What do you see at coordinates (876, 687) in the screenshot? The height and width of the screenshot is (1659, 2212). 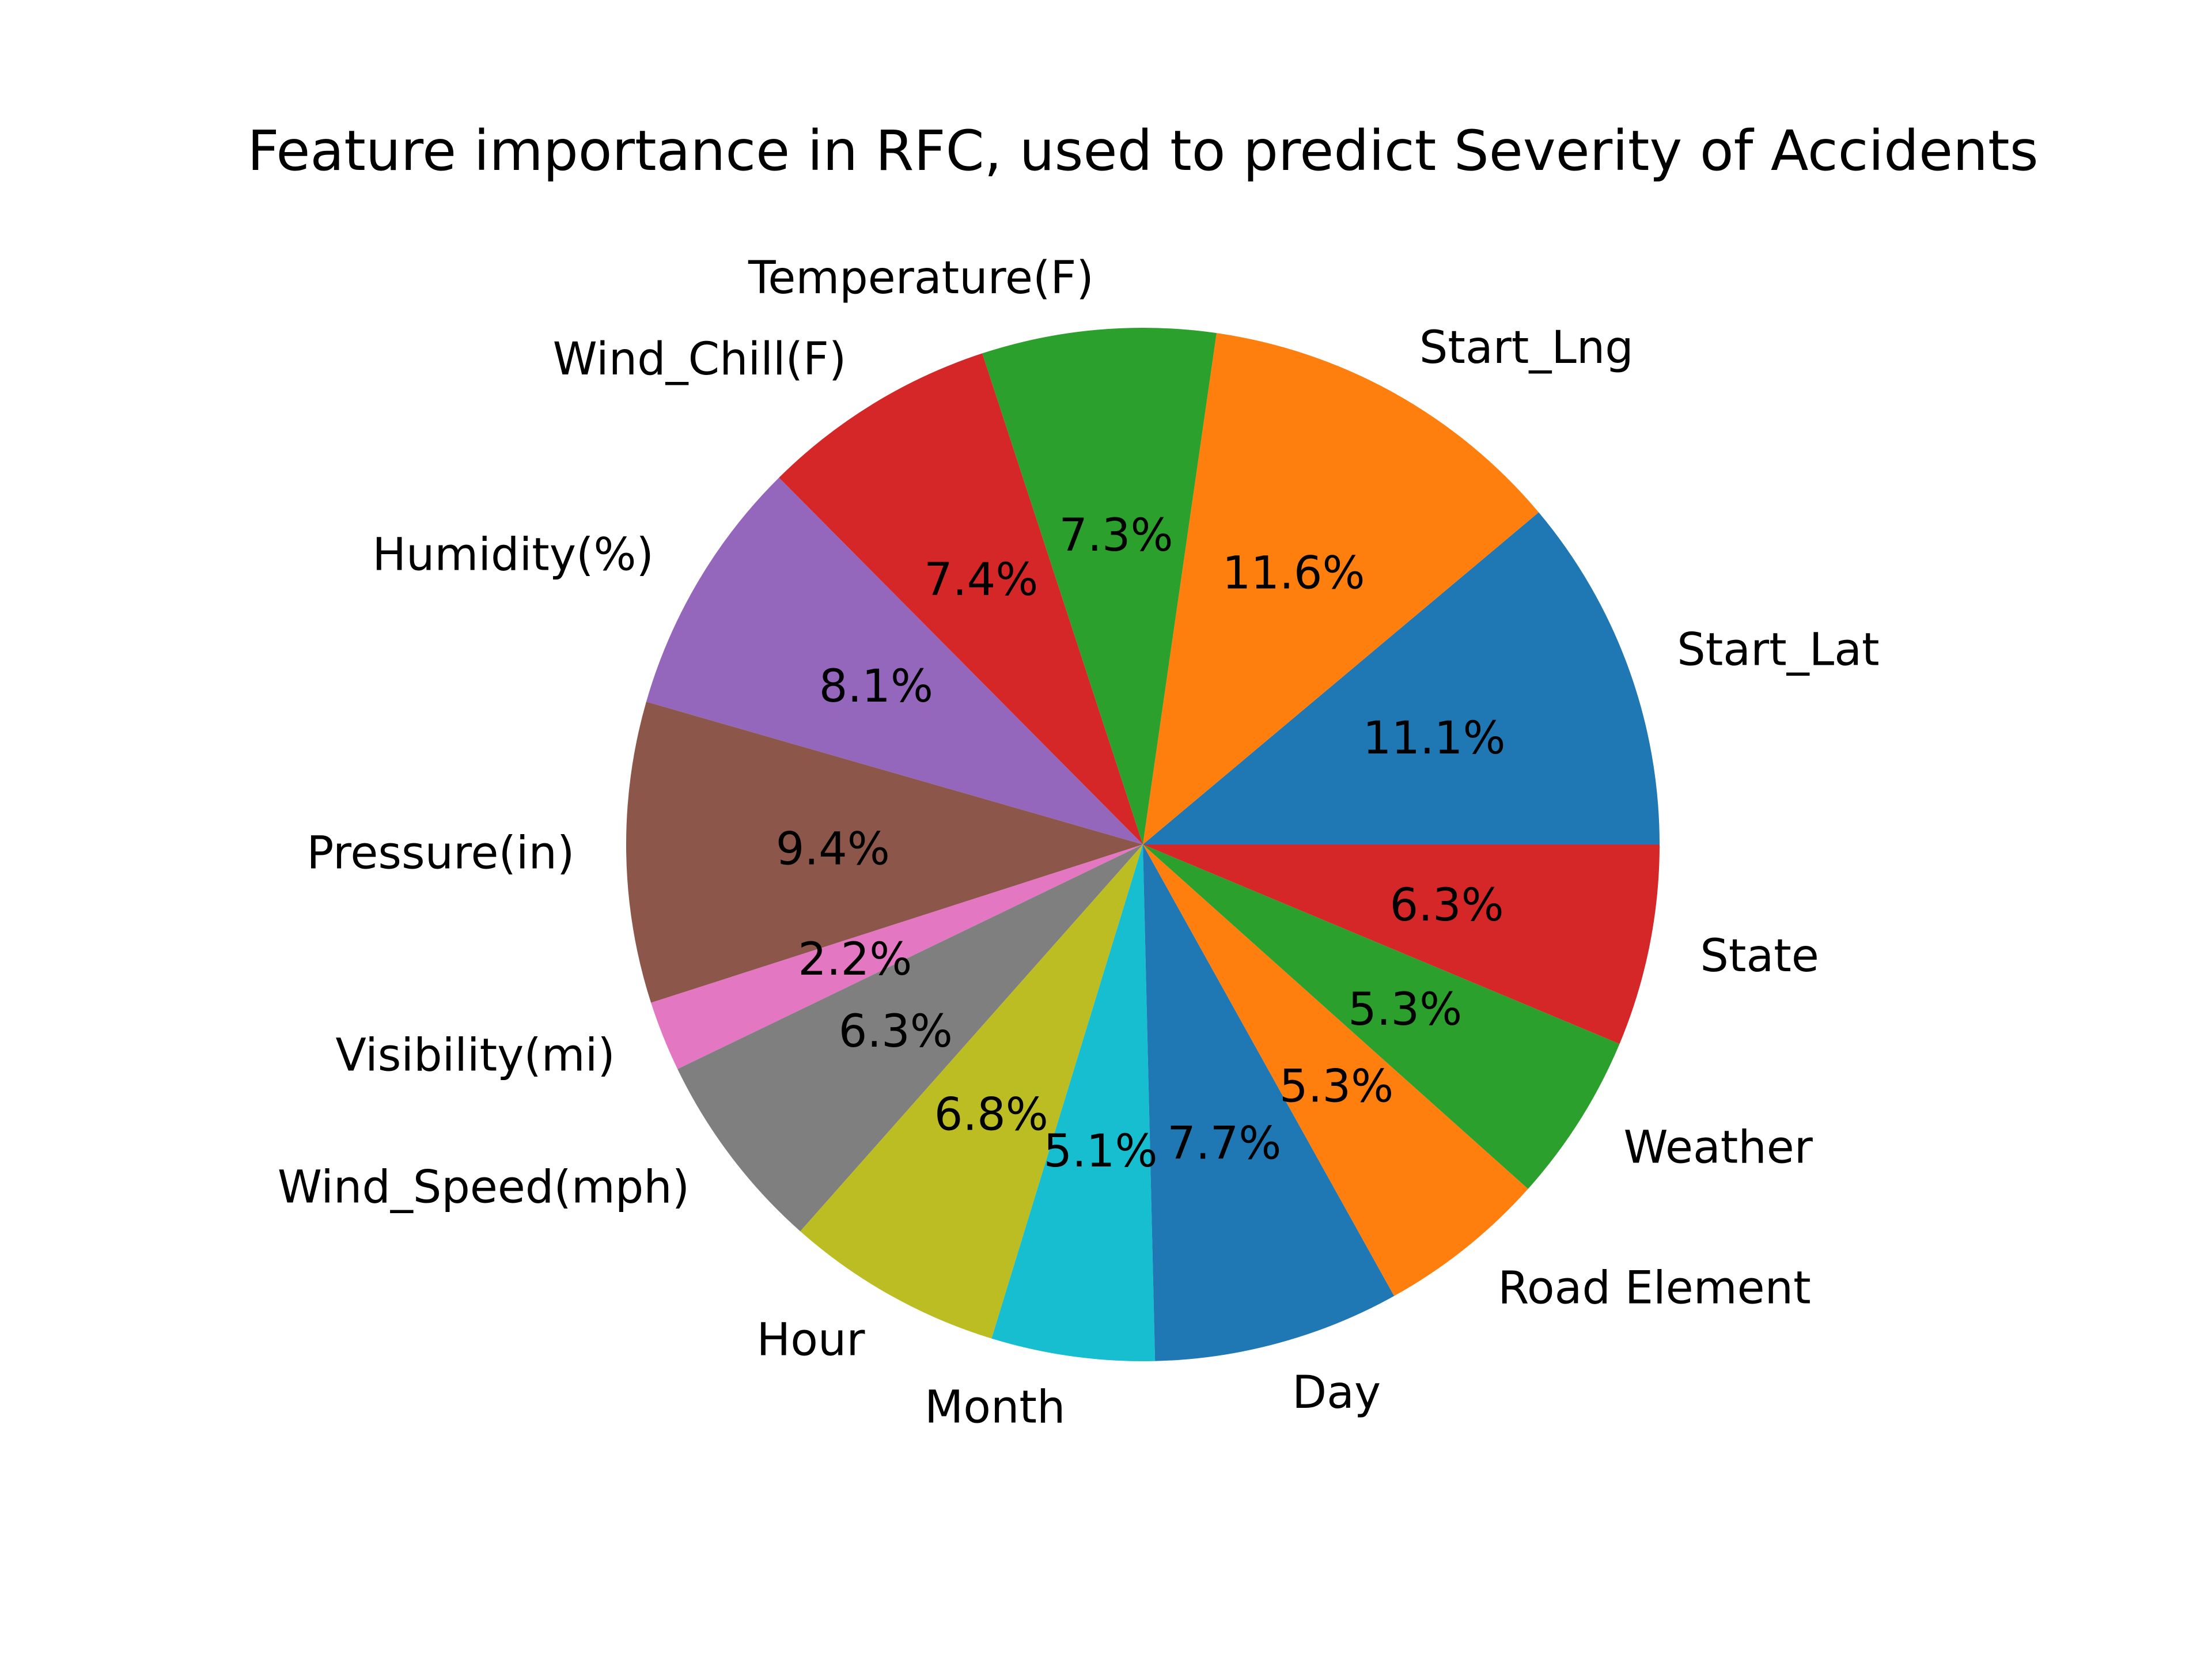 I see `pct-label-humidity: 8.1%` at bounding box center [876, 687].